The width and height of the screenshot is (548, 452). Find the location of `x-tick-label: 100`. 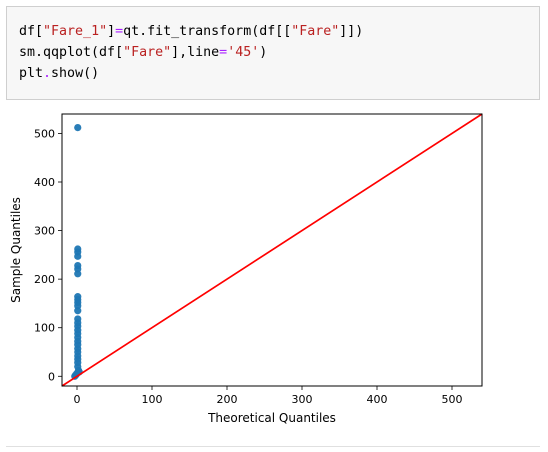

x-tick-label: 100 is located at coordinates (152, 399).